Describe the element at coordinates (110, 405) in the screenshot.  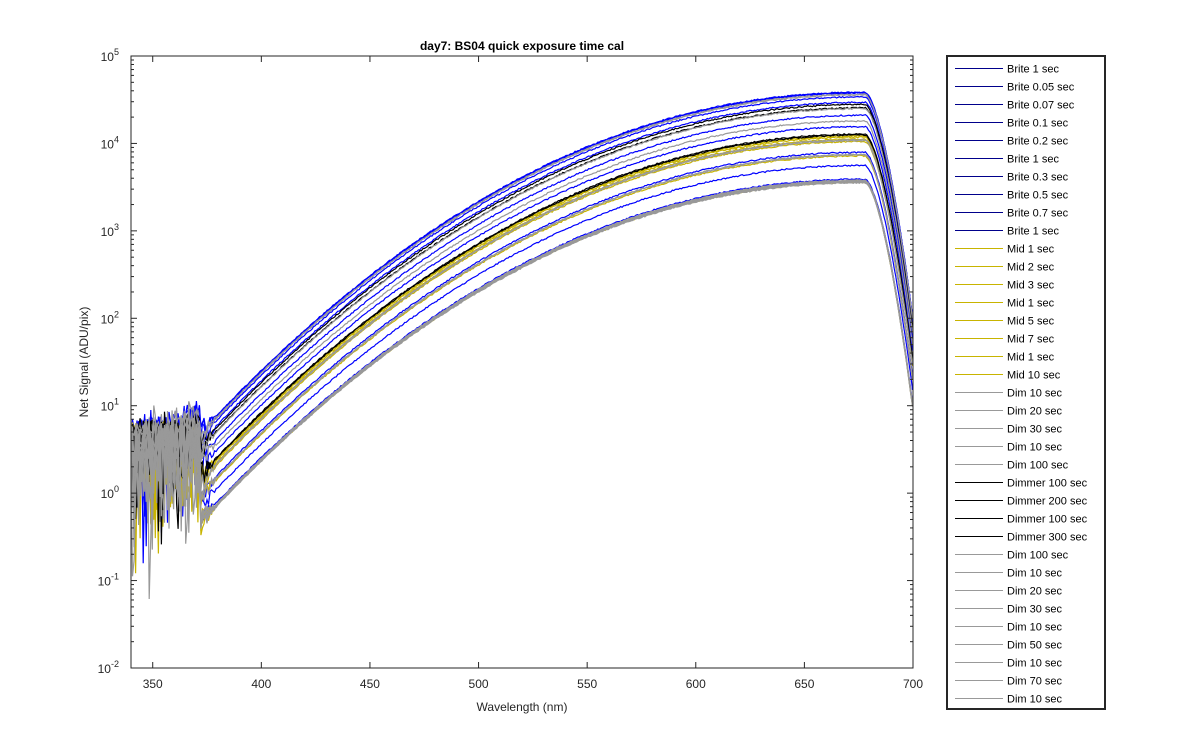
I see `y-tick-label: 10¹` at that location.